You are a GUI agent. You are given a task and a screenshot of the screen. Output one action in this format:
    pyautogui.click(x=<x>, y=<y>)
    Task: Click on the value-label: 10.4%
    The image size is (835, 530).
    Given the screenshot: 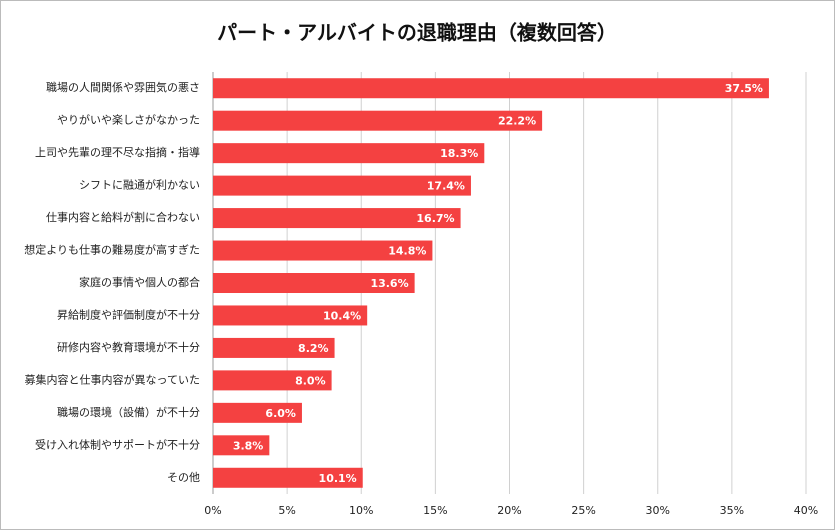 What is the action you would take?
    pyautogui.click(x=342, y=315)
    